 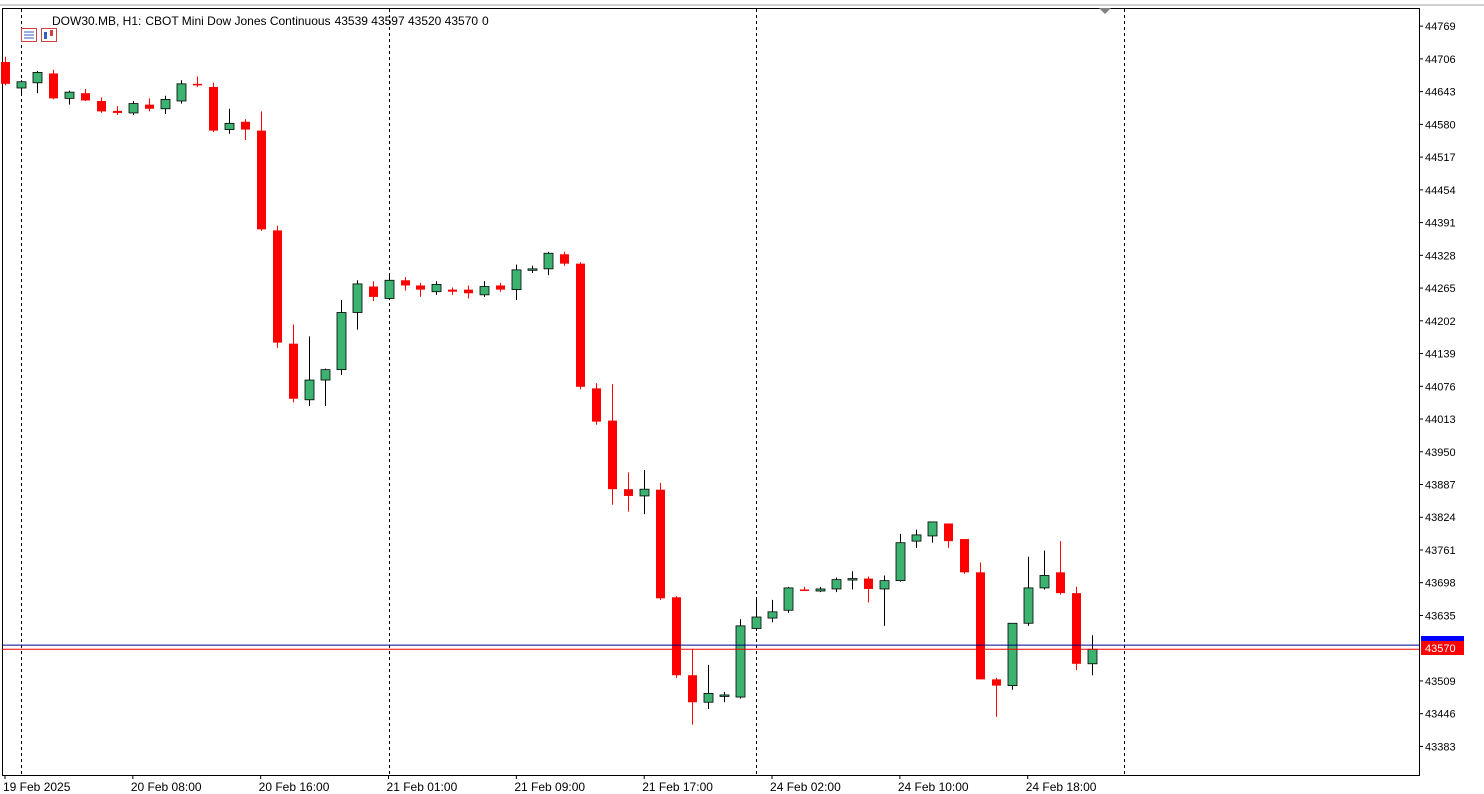 What do you see at coordinates (1440, 289) in the screenshot?
I see `y-tick-label: 44265` at bounding box center [1440, 289].